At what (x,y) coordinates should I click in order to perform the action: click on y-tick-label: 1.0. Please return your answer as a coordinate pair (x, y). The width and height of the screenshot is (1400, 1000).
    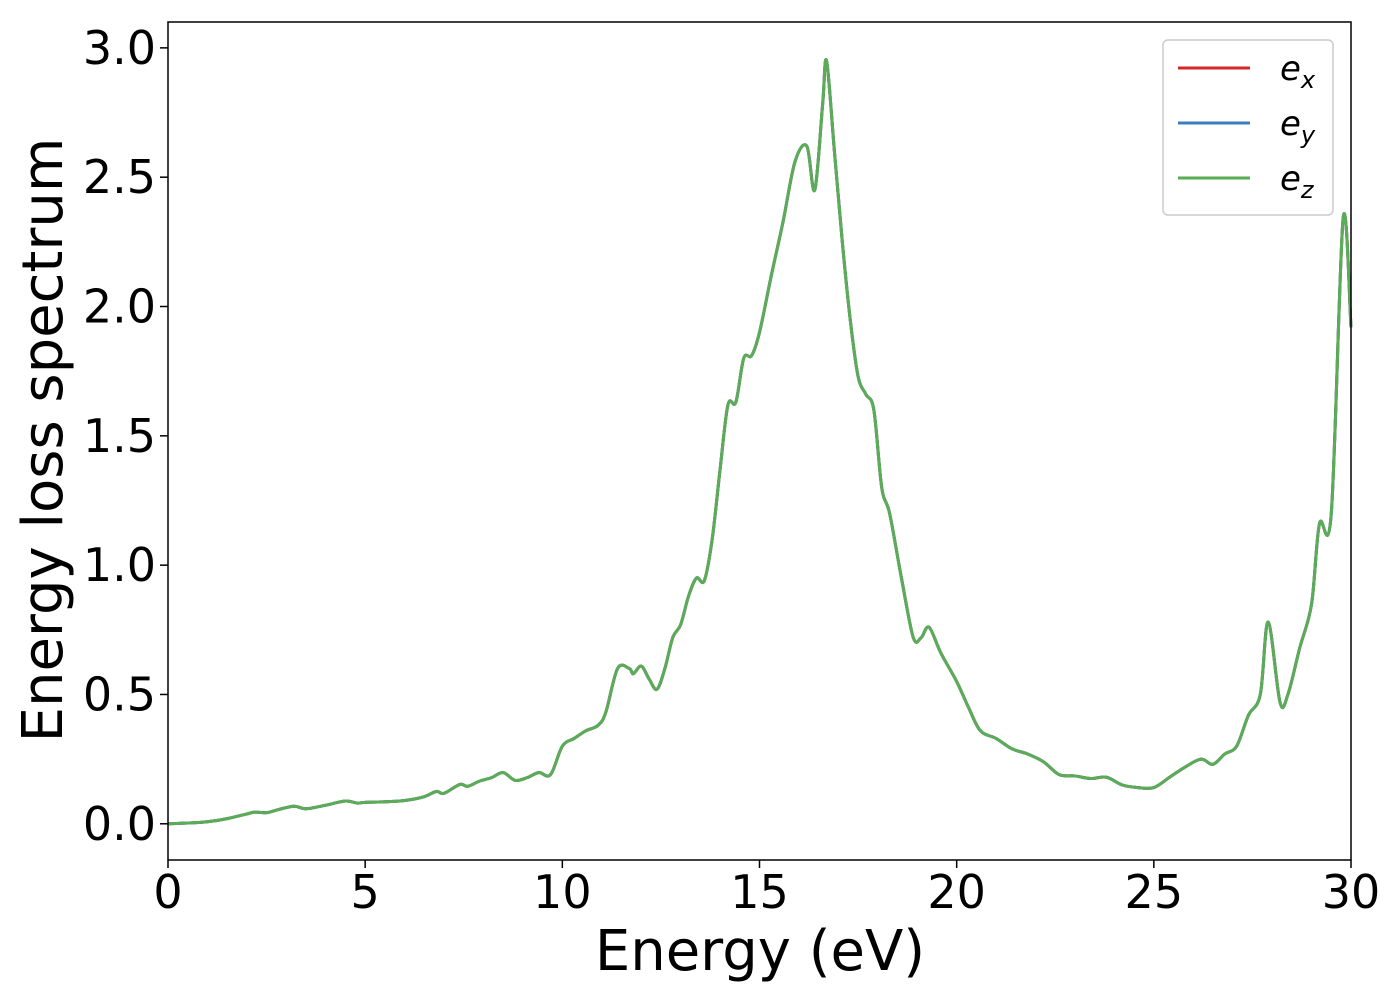
    Looking at the image, I should click on (119, 565).